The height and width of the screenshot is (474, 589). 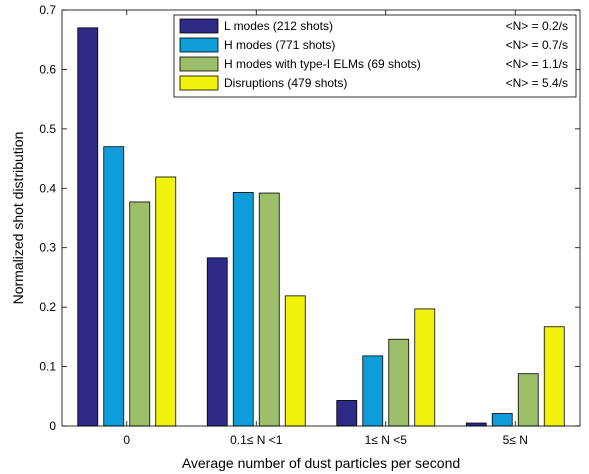 I want to click on y-tick-label: 0.4, so click(x=47, y=188).